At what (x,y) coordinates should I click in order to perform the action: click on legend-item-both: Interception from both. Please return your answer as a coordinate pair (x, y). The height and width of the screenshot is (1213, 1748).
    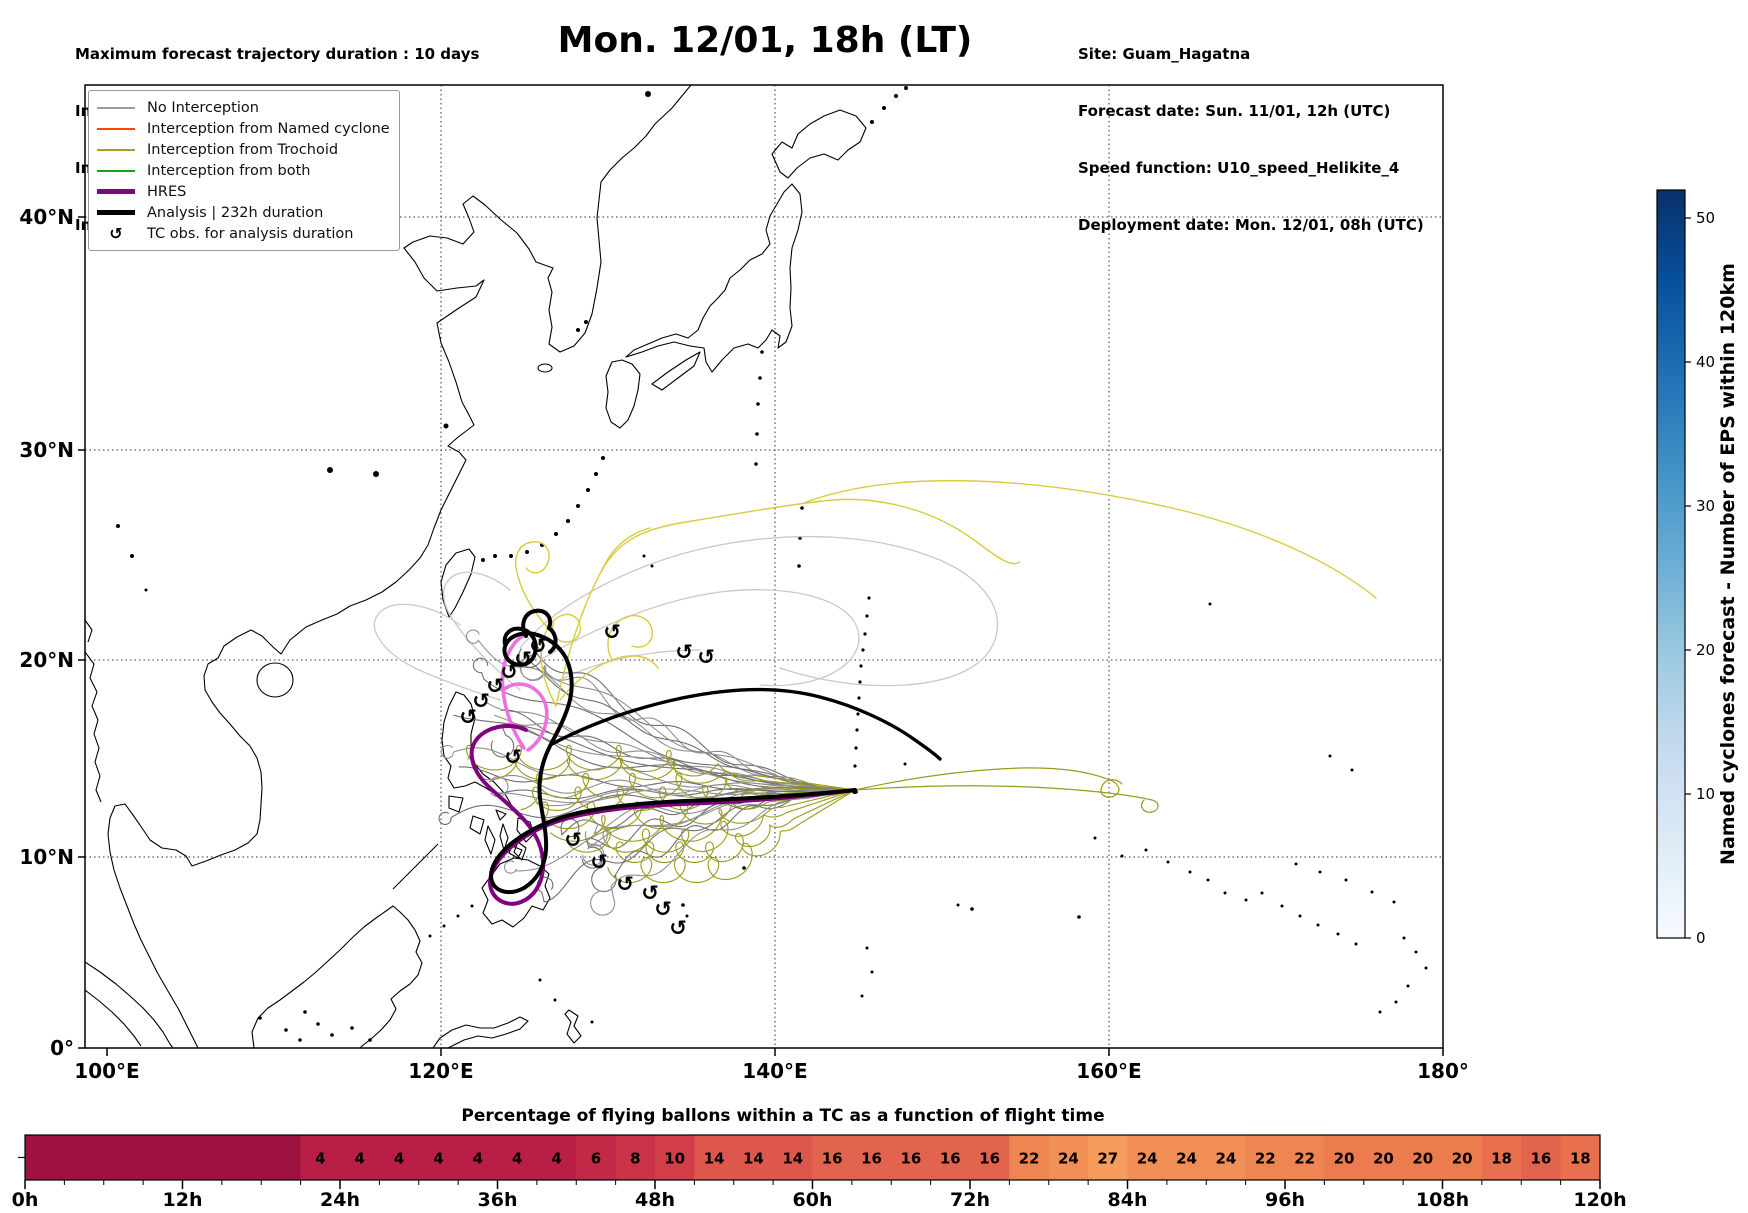
    Looking at the image, I should click on (244, 170).